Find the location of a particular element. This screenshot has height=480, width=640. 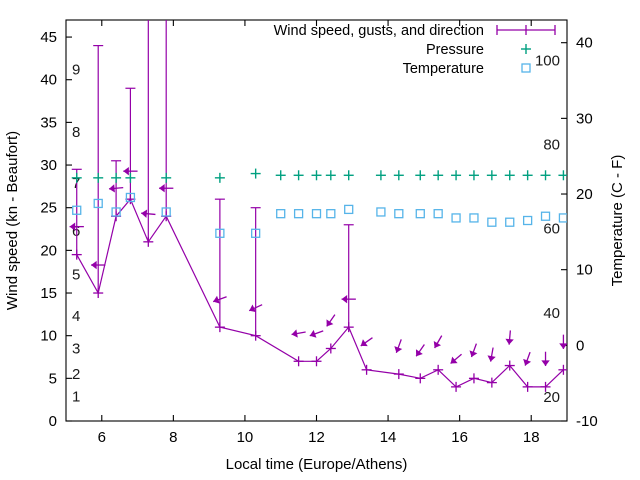

x-tick-label: 14 is located at coordinates (388, 437).